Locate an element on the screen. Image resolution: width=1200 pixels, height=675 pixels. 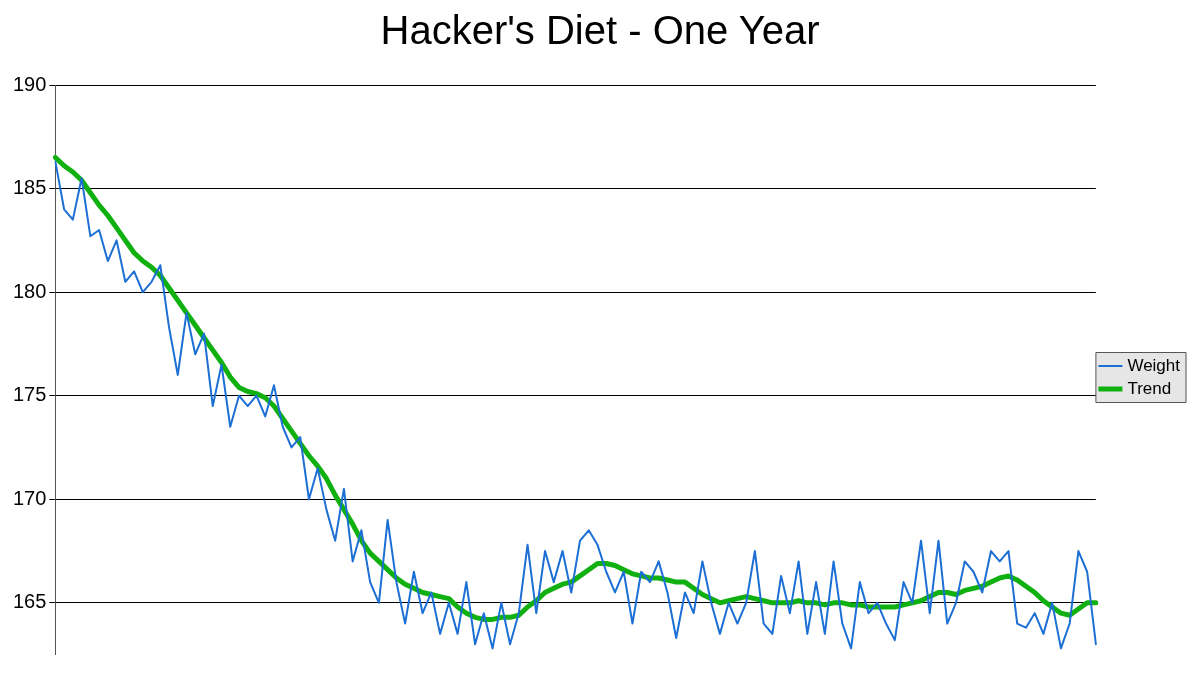
y-tick-label: 165 is located at coordinates (29, 601).